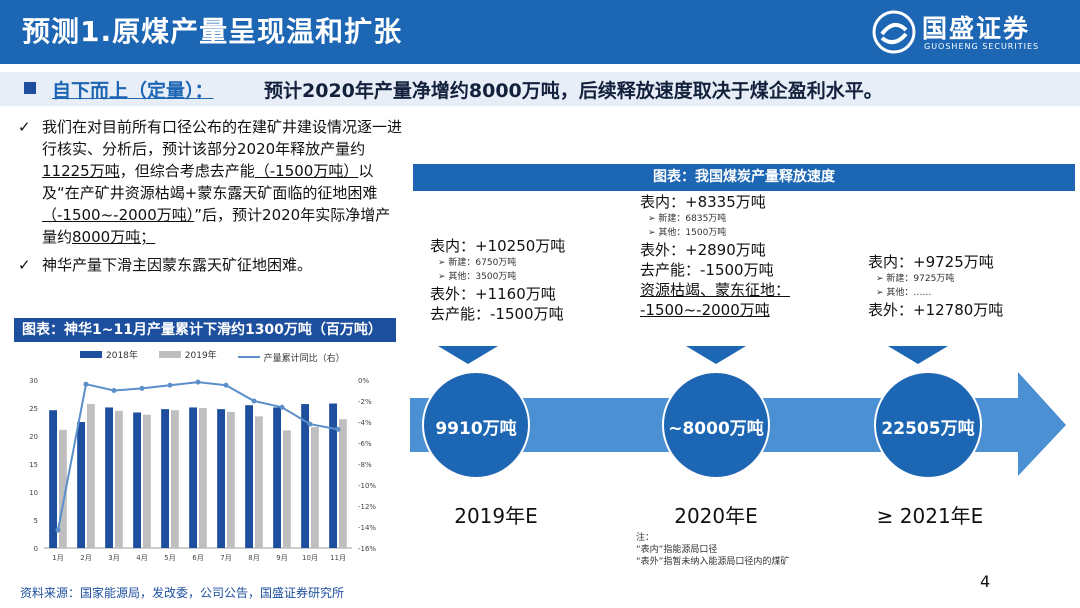  What do you see at coordinates (198, 456) in the screenshot?
I see `yoy-line` at bounding box center [198, 456].